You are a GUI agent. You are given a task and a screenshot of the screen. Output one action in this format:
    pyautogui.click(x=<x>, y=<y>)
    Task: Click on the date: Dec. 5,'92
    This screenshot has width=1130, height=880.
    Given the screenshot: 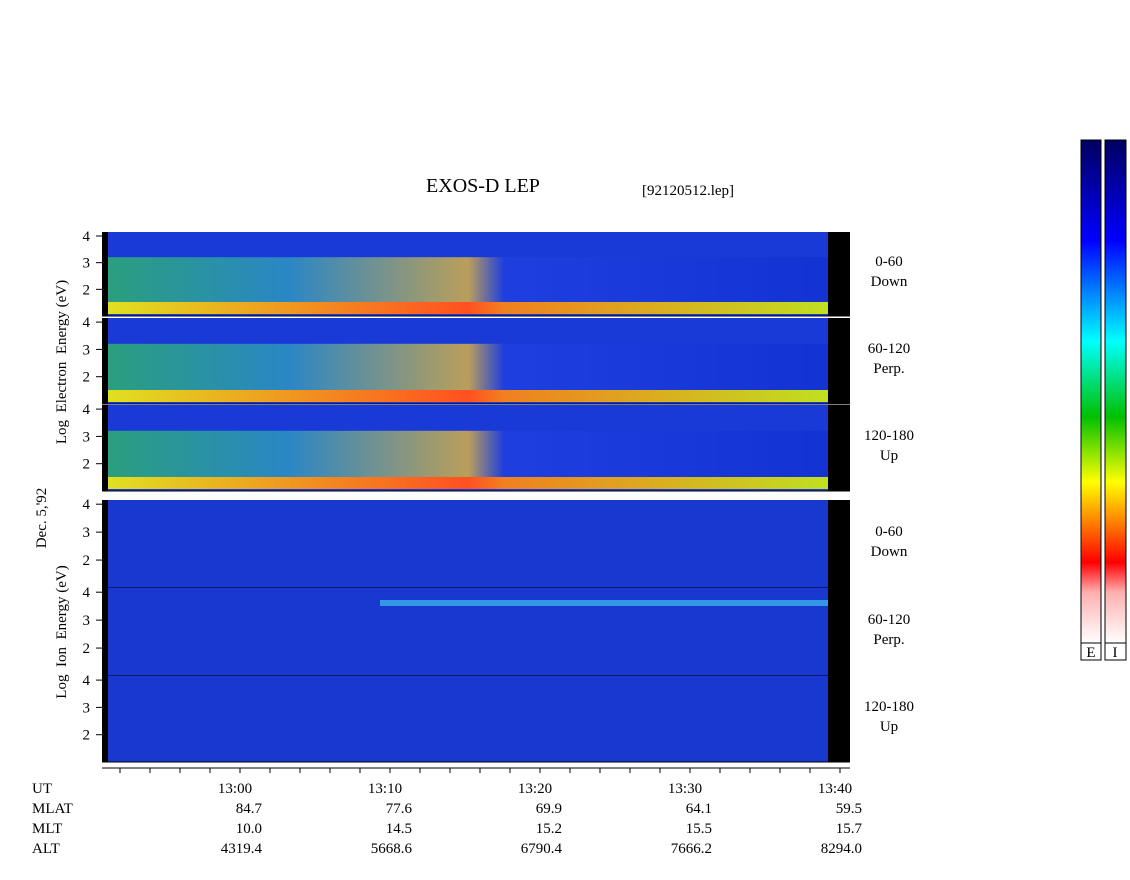 What is the action you would take?
    pyautogui.click(x=42, y=518)
    